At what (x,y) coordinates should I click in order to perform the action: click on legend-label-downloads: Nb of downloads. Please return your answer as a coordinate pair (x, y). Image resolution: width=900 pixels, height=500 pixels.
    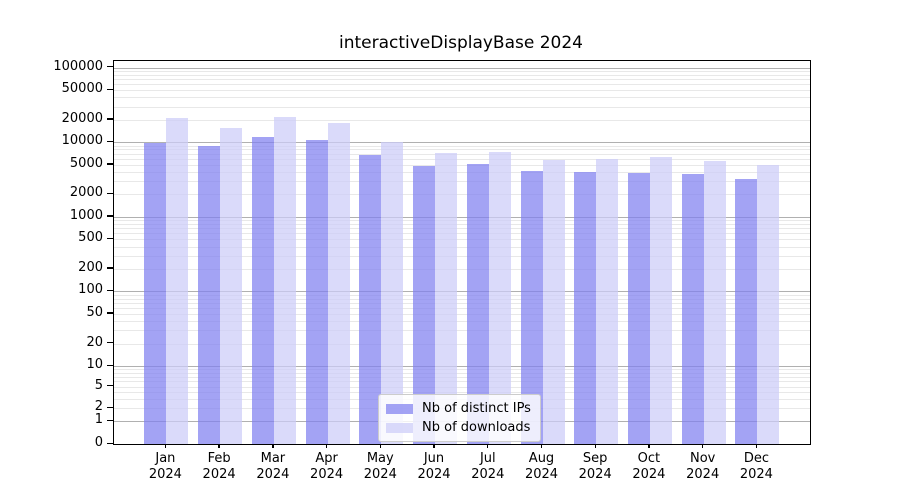
    Looking at the image, I should click on (476, 427).